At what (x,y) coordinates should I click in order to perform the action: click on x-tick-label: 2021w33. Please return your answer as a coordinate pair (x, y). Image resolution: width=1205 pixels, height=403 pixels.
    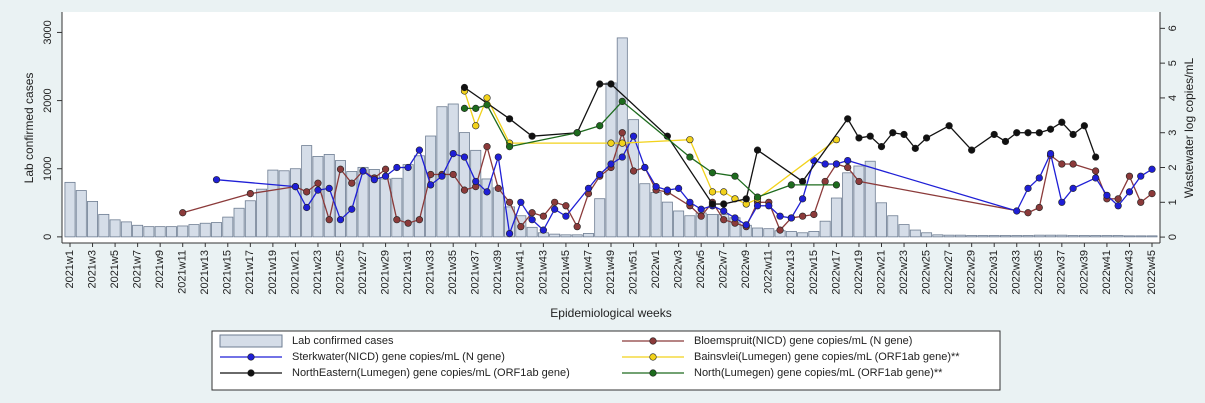
    Looking at the image, I should click on (431, 272).